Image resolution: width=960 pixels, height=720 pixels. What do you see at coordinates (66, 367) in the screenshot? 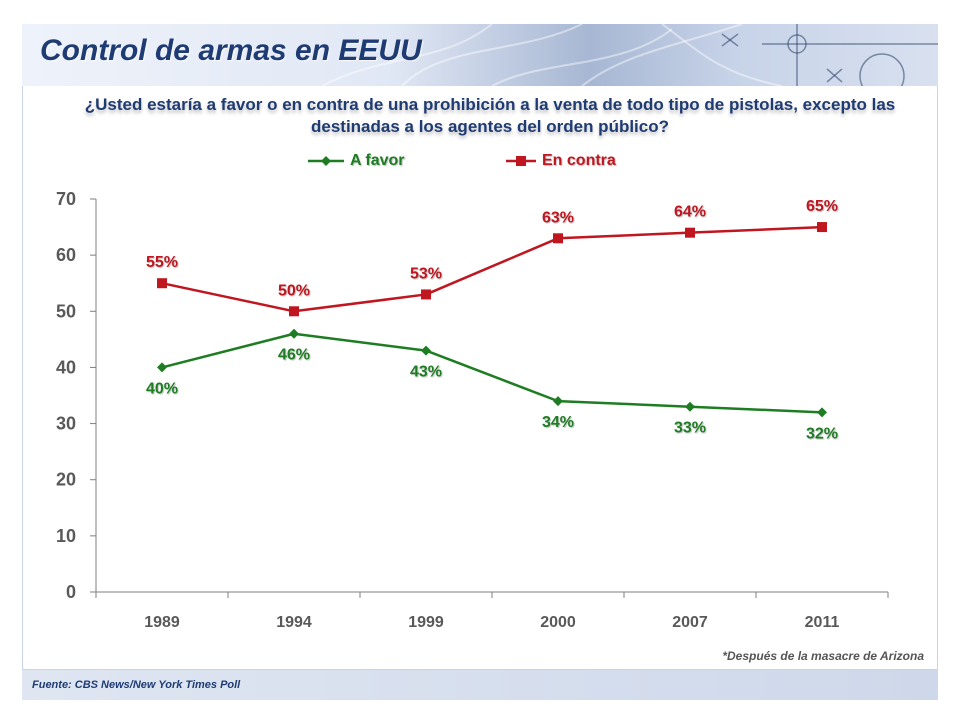
I see `y-tick-label: 40` at bounding box center [66, 367].